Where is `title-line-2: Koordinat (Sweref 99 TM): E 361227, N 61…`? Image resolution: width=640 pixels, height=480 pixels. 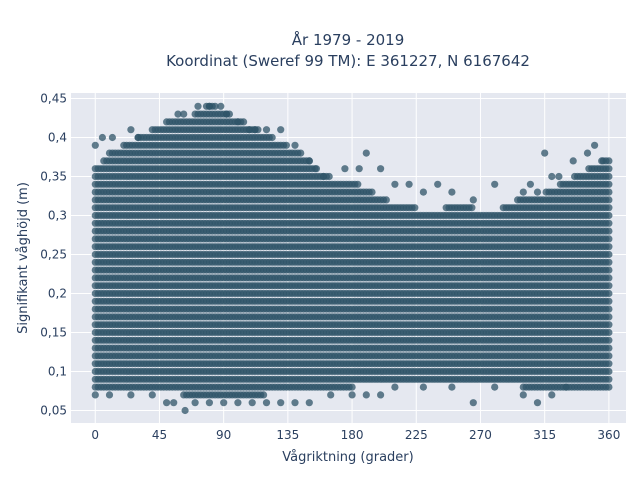
title-line-2: Koordinat (Sweref 99 TM): E 361227, N 61… is located at coordinates (348, 61).